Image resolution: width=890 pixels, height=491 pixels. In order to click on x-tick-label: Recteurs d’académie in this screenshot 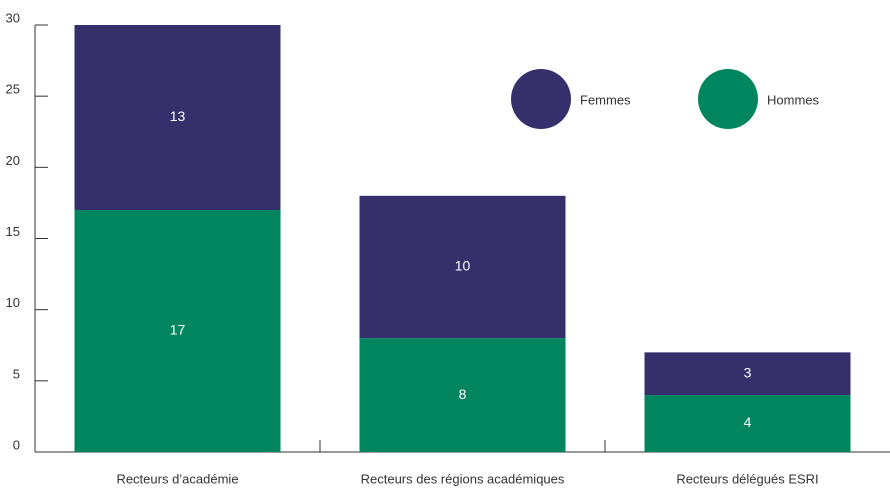, I will do `click(177, 478)`.